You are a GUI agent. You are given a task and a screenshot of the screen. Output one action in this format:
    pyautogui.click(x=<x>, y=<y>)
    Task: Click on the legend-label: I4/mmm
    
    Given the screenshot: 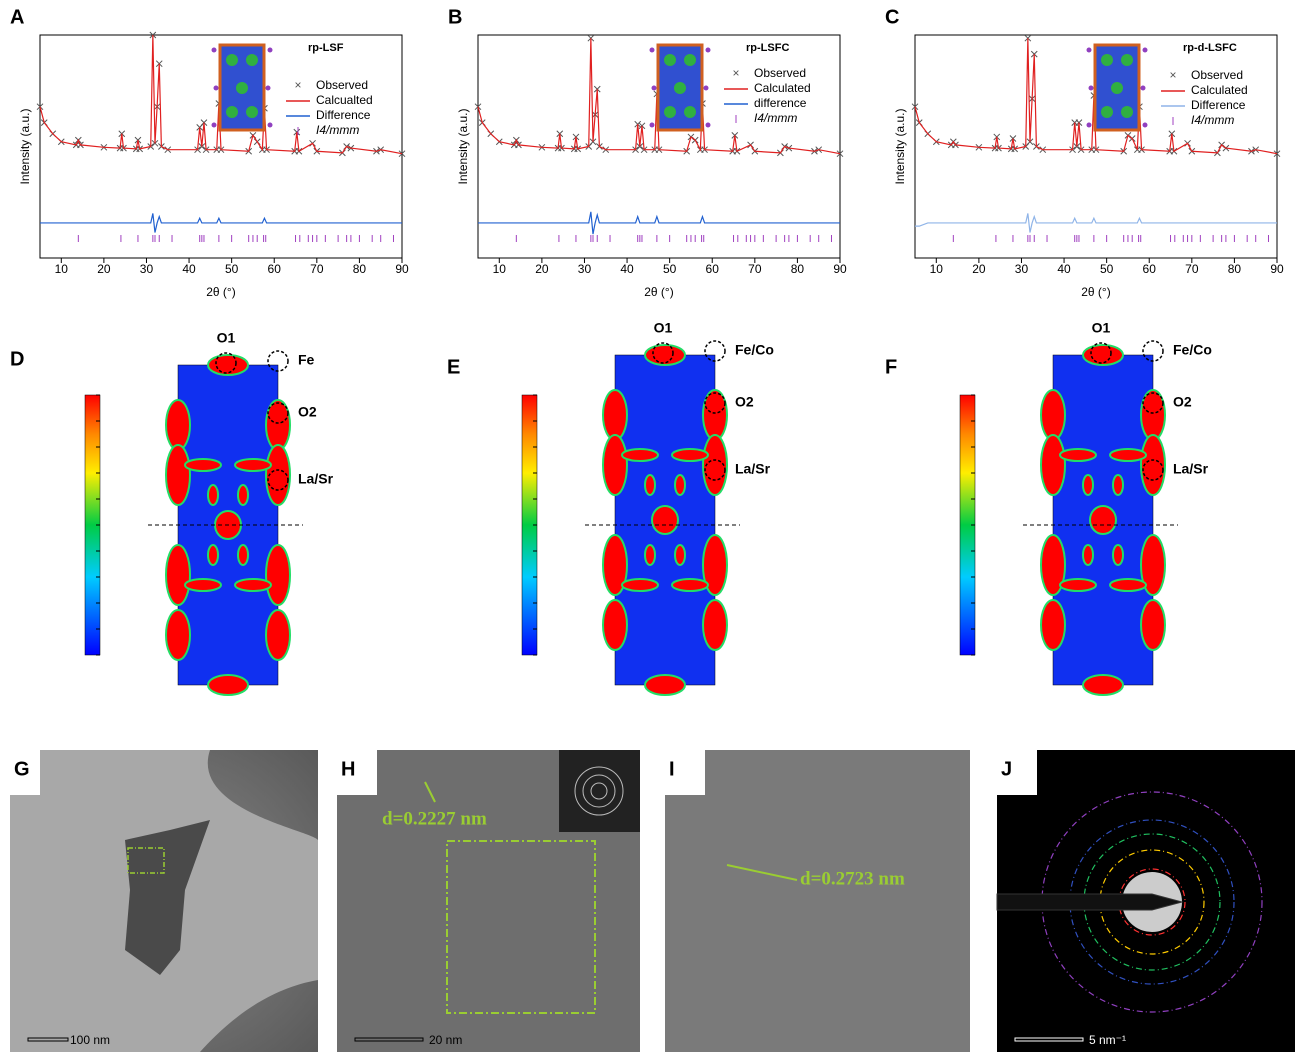 What is the action you would take?
    pyautogui.click(x=1212, y=120)
    